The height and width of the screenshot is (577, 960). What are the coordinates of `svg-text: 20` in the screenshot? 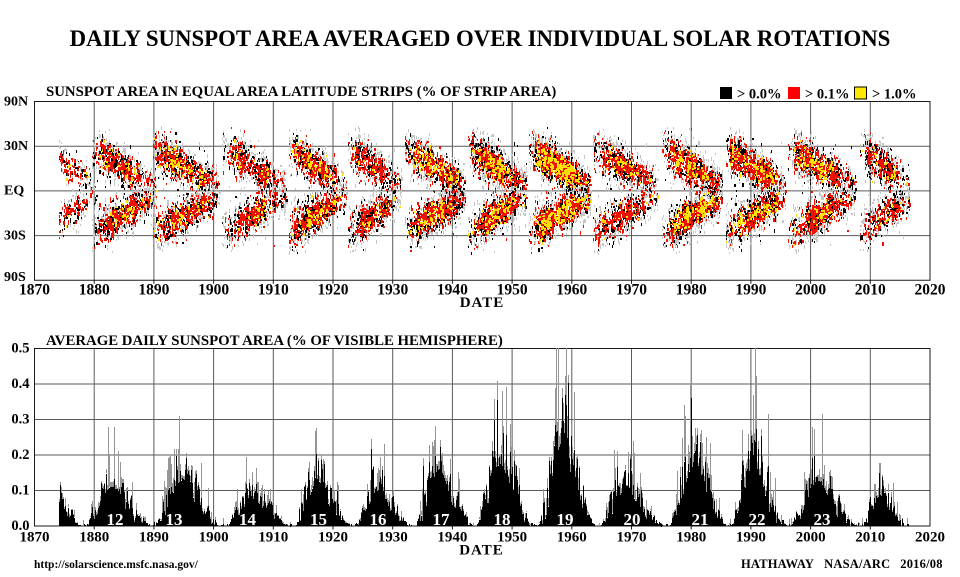 It's located at (632, 519).